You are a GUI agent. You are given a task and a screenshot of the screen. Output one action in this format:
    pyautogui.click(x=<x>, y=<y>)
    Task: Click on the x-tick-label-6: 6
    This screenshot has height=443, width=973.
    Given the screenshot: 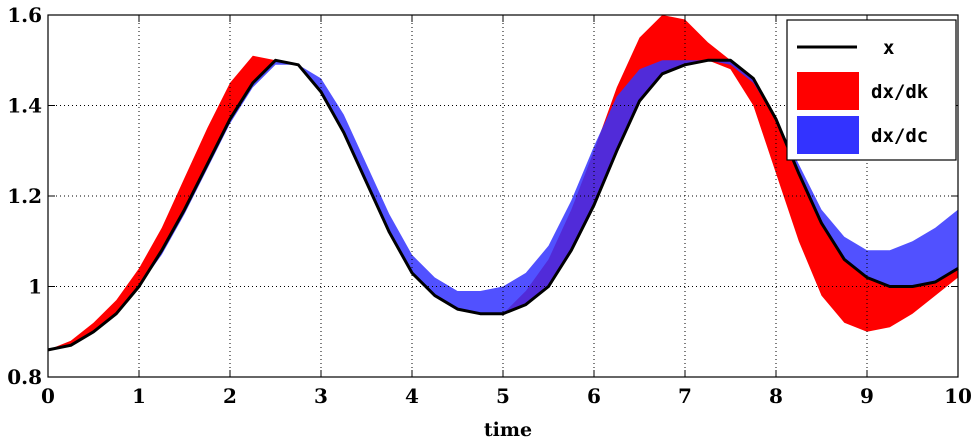 What is the action you would take?
    pyautogui.click(x=594, y=396)
    